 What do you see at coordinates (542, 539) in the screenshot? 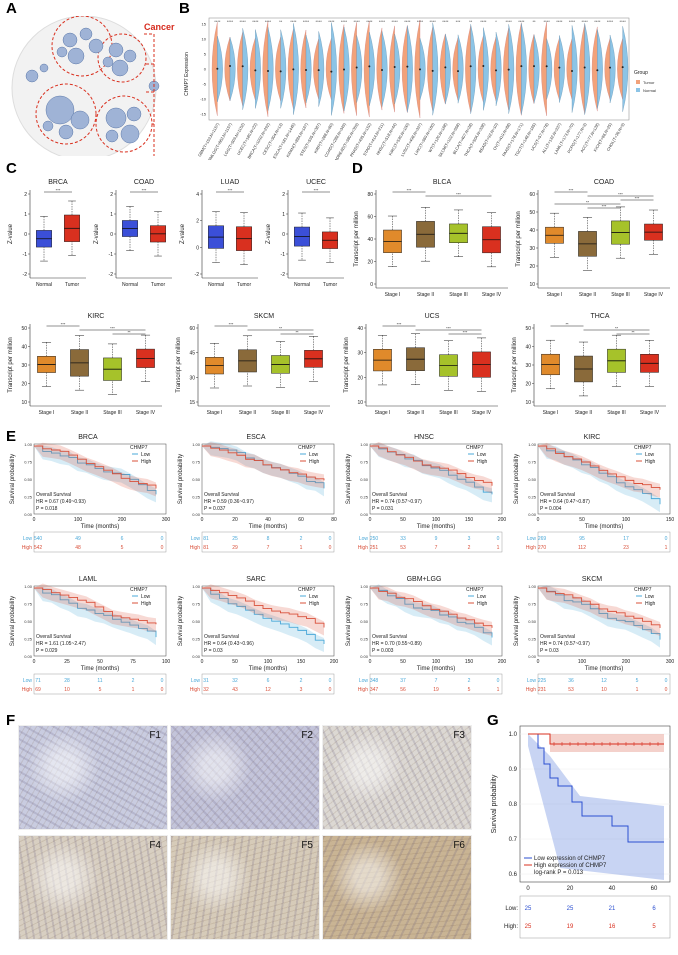
I see `km-risk-value: 269` at bounding box center [542, 539].